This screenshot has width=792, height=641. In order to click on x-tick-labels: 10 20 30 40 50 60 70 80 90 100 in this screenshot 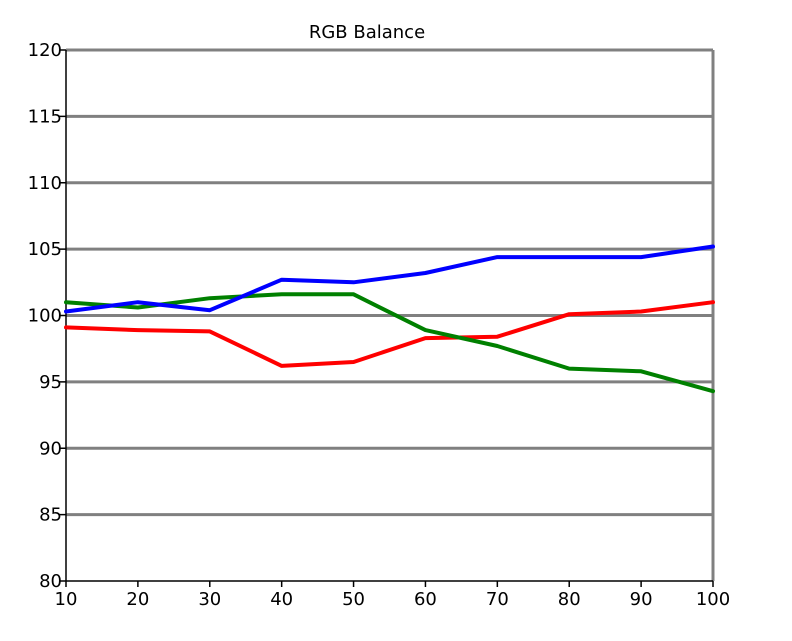, I will do `click(393, 599)`.